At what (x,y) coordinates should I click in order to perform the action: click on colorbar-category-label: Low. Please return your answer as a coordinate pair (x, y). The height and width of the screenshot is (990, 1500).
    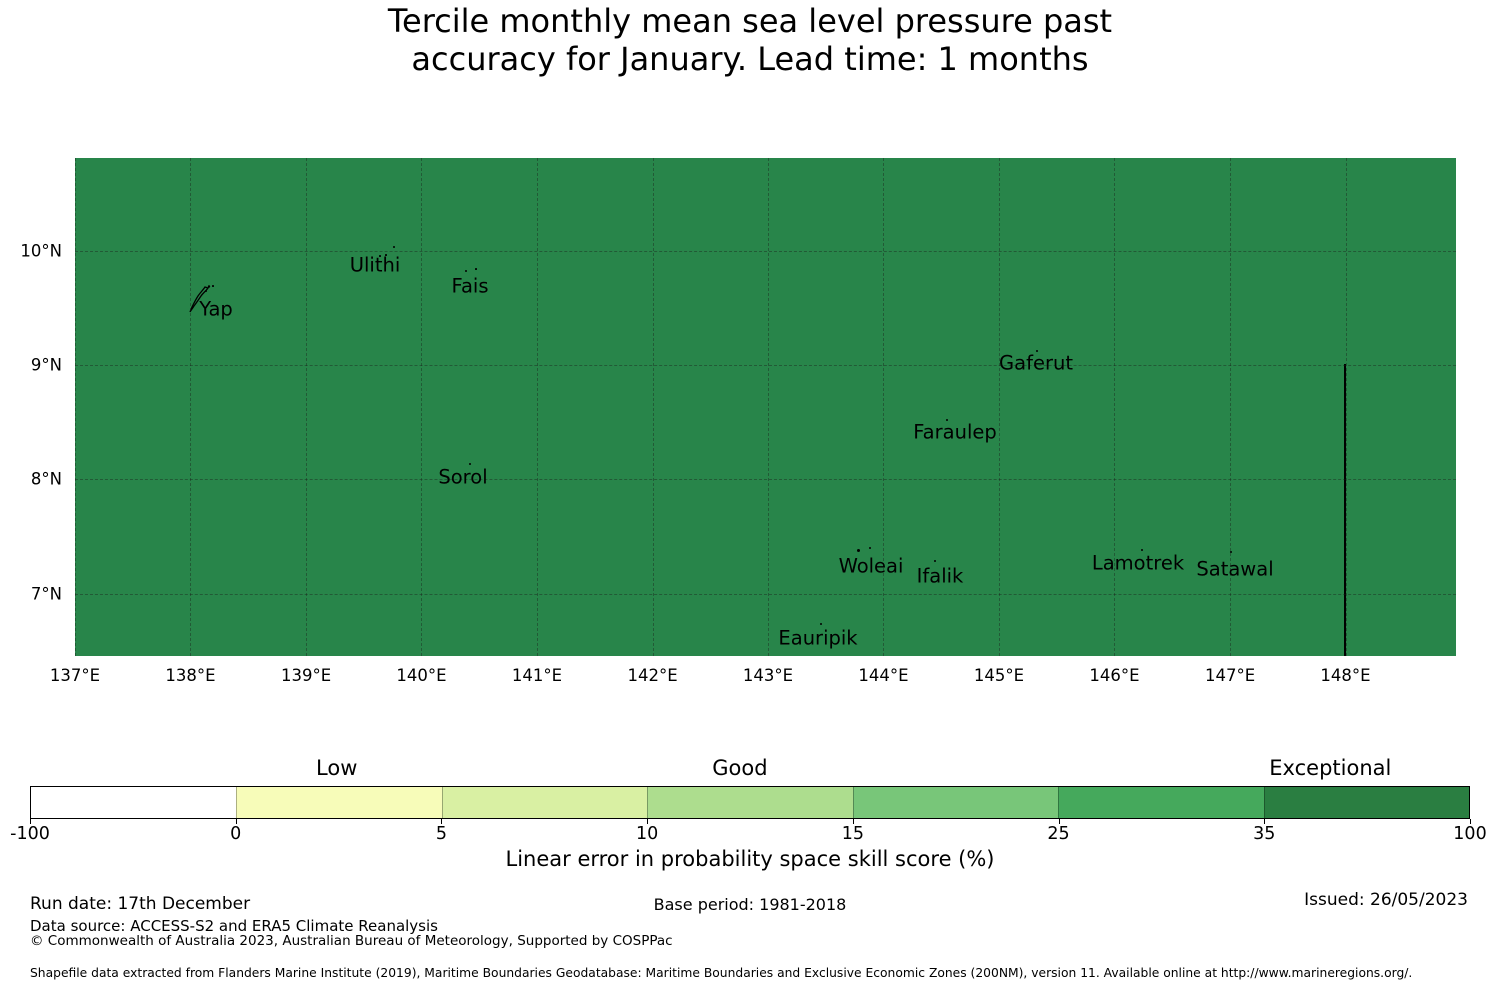
    Looking at the image, I should click on (337, 768).